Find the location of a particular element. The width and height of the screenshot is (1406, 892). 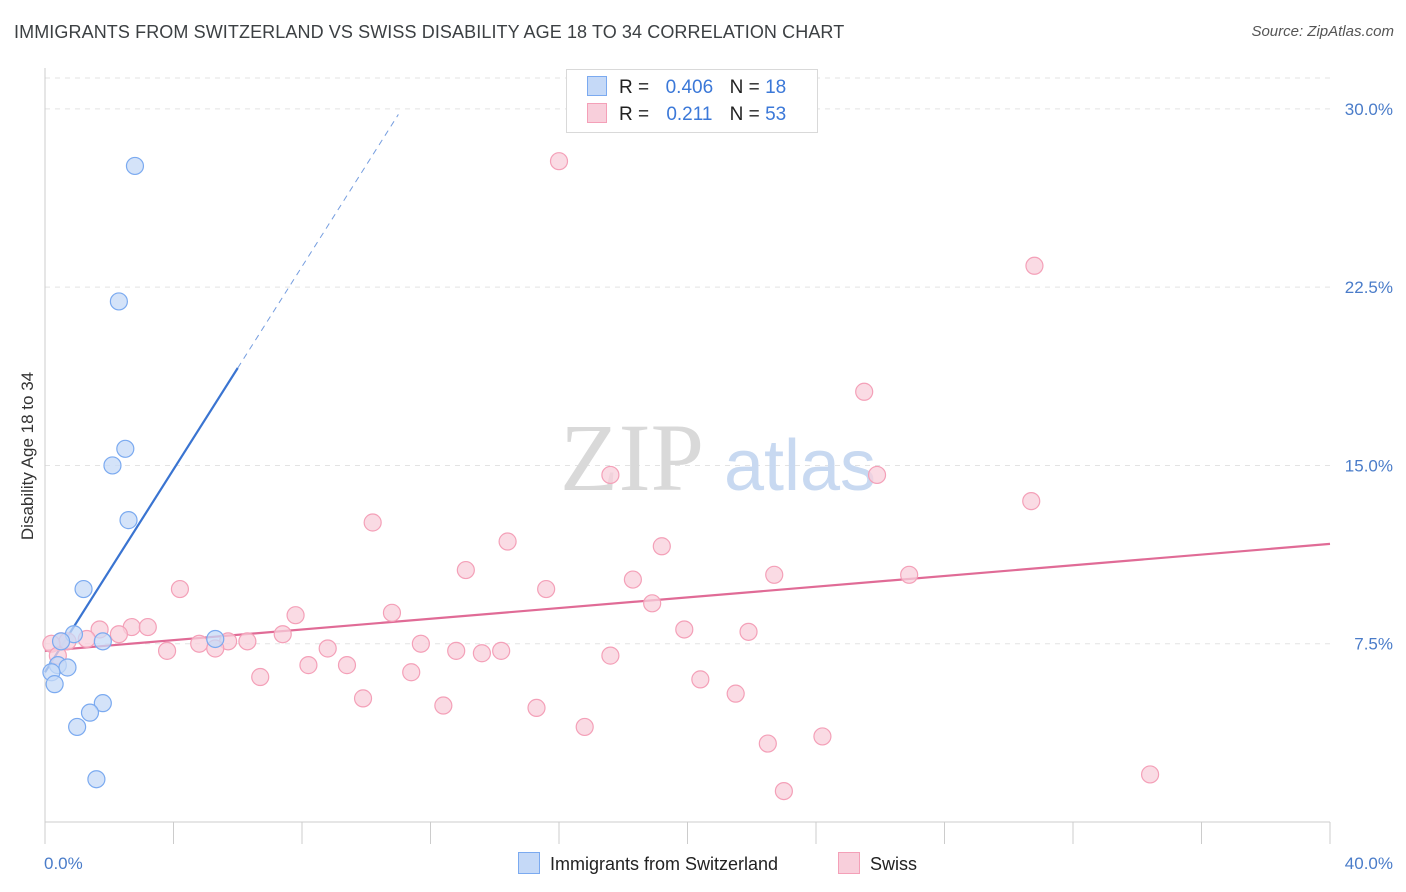

legend-n-value: 53 is located at coordinates (776, 114).